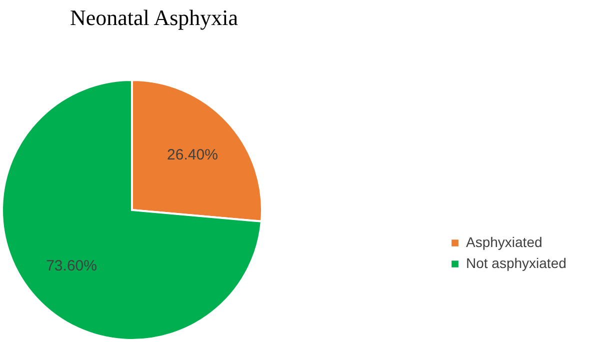  I want to click on legend-label: Asphyxiated, so click(504, 242).